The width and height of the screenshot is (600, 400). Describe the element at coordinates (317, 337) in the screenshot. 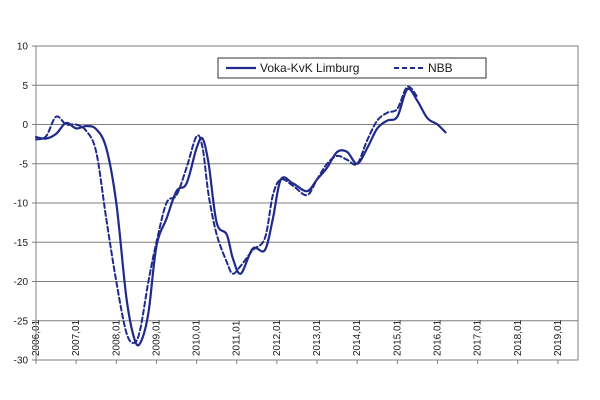

I see `x-tick-label: 2013,01` at that location.